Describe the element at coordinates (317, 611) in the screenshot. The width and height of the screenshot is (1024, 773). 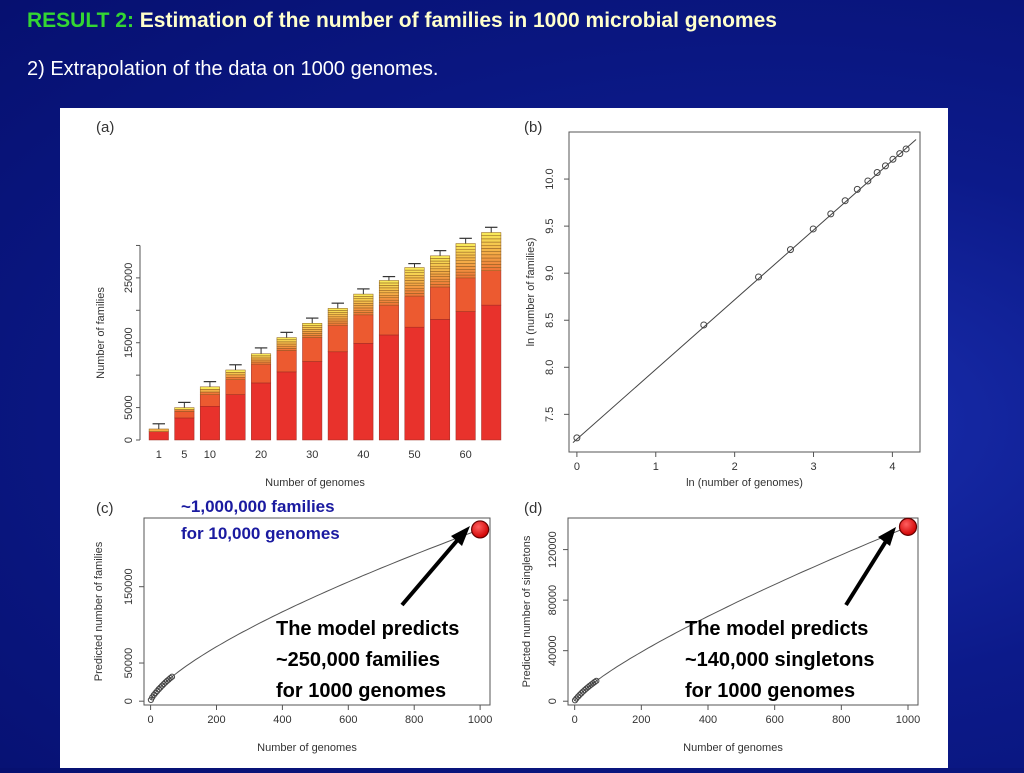
I see `plot-frame-c` at that location.